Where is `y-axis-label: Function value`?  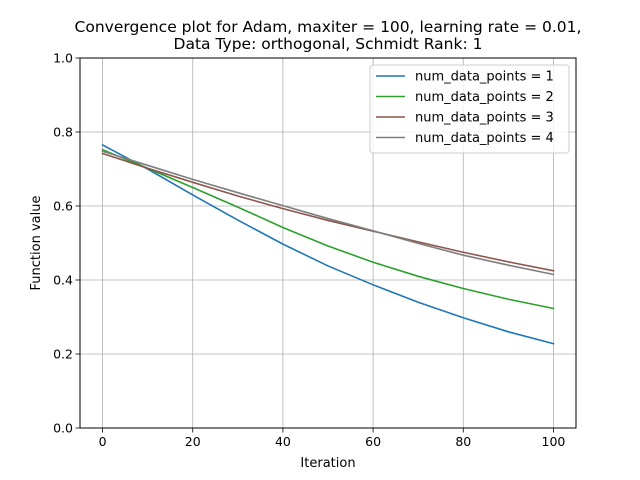
y-axis-label: Function value is located at coordinates (36, 243).